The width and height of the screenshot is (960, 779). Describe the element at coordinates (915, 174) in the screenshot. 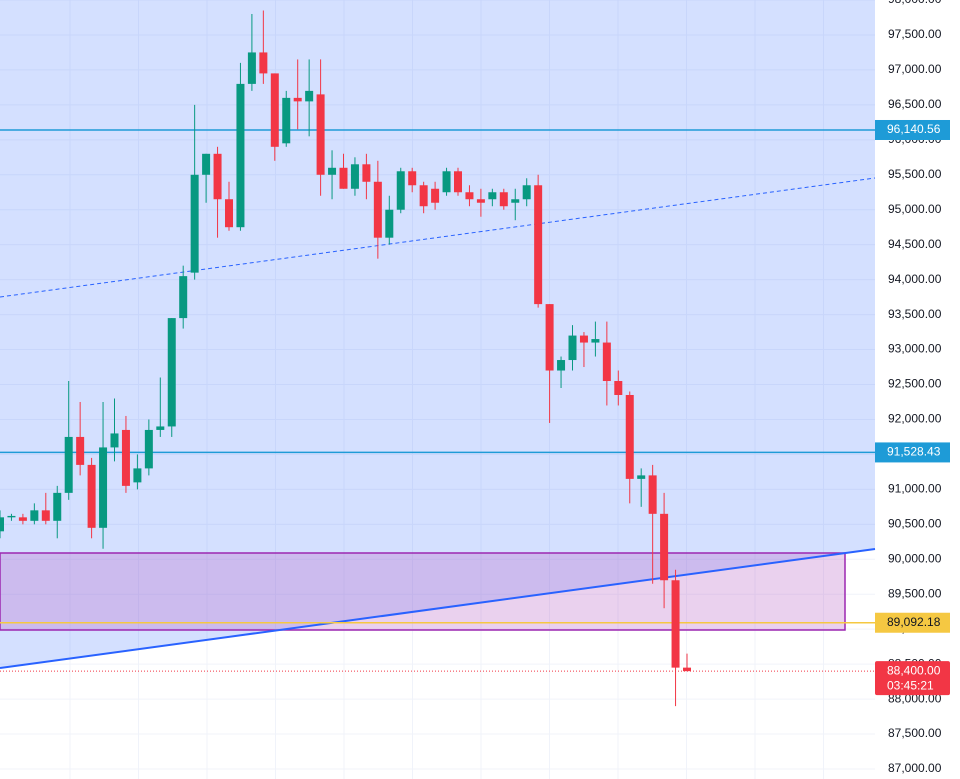

I see `y-tick-label: 95,500.00` at that location.